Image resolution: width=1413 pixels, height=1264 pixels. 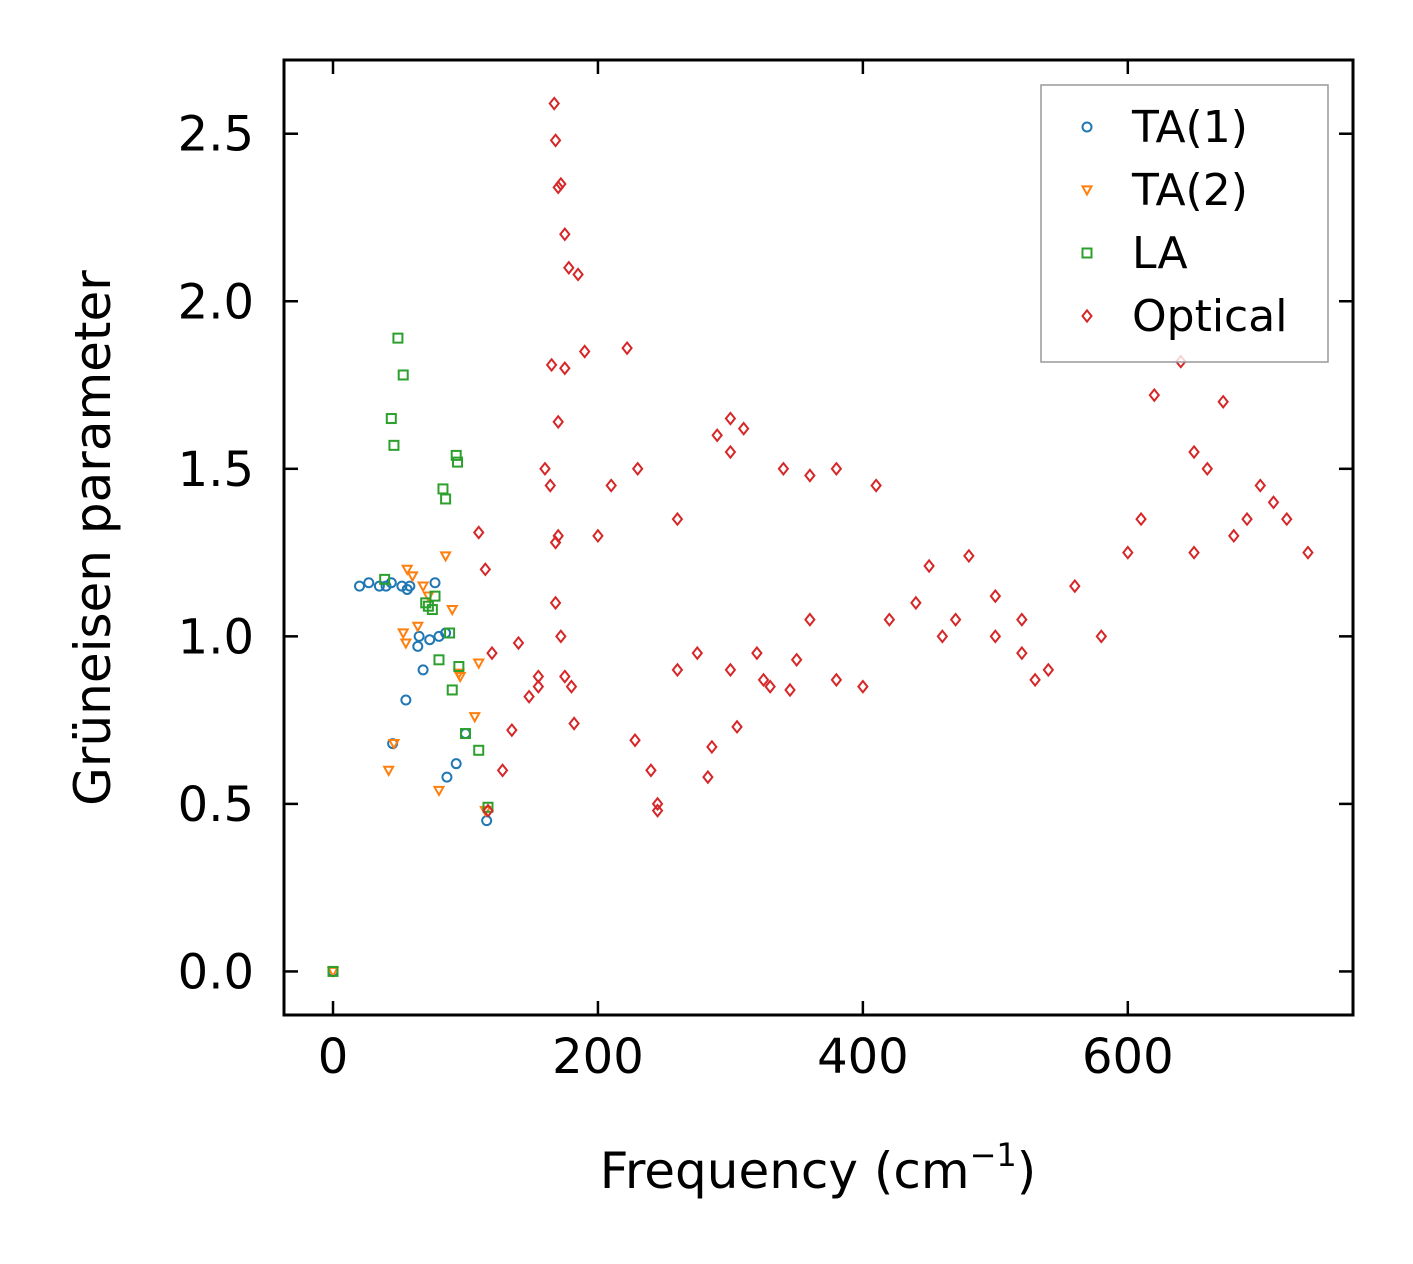 What do you see at coordinates (1184, 223) in the screenshot?
I see `legend: TA(1) TA(2) LA Optical` at bounding box center [1184, 223].